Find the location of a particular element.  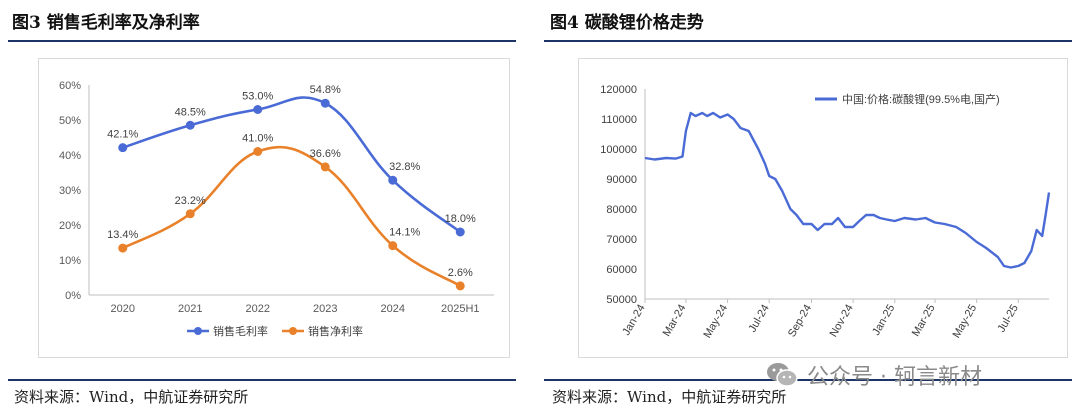

data-label: 32.8% is located at coordinates (404, 167).